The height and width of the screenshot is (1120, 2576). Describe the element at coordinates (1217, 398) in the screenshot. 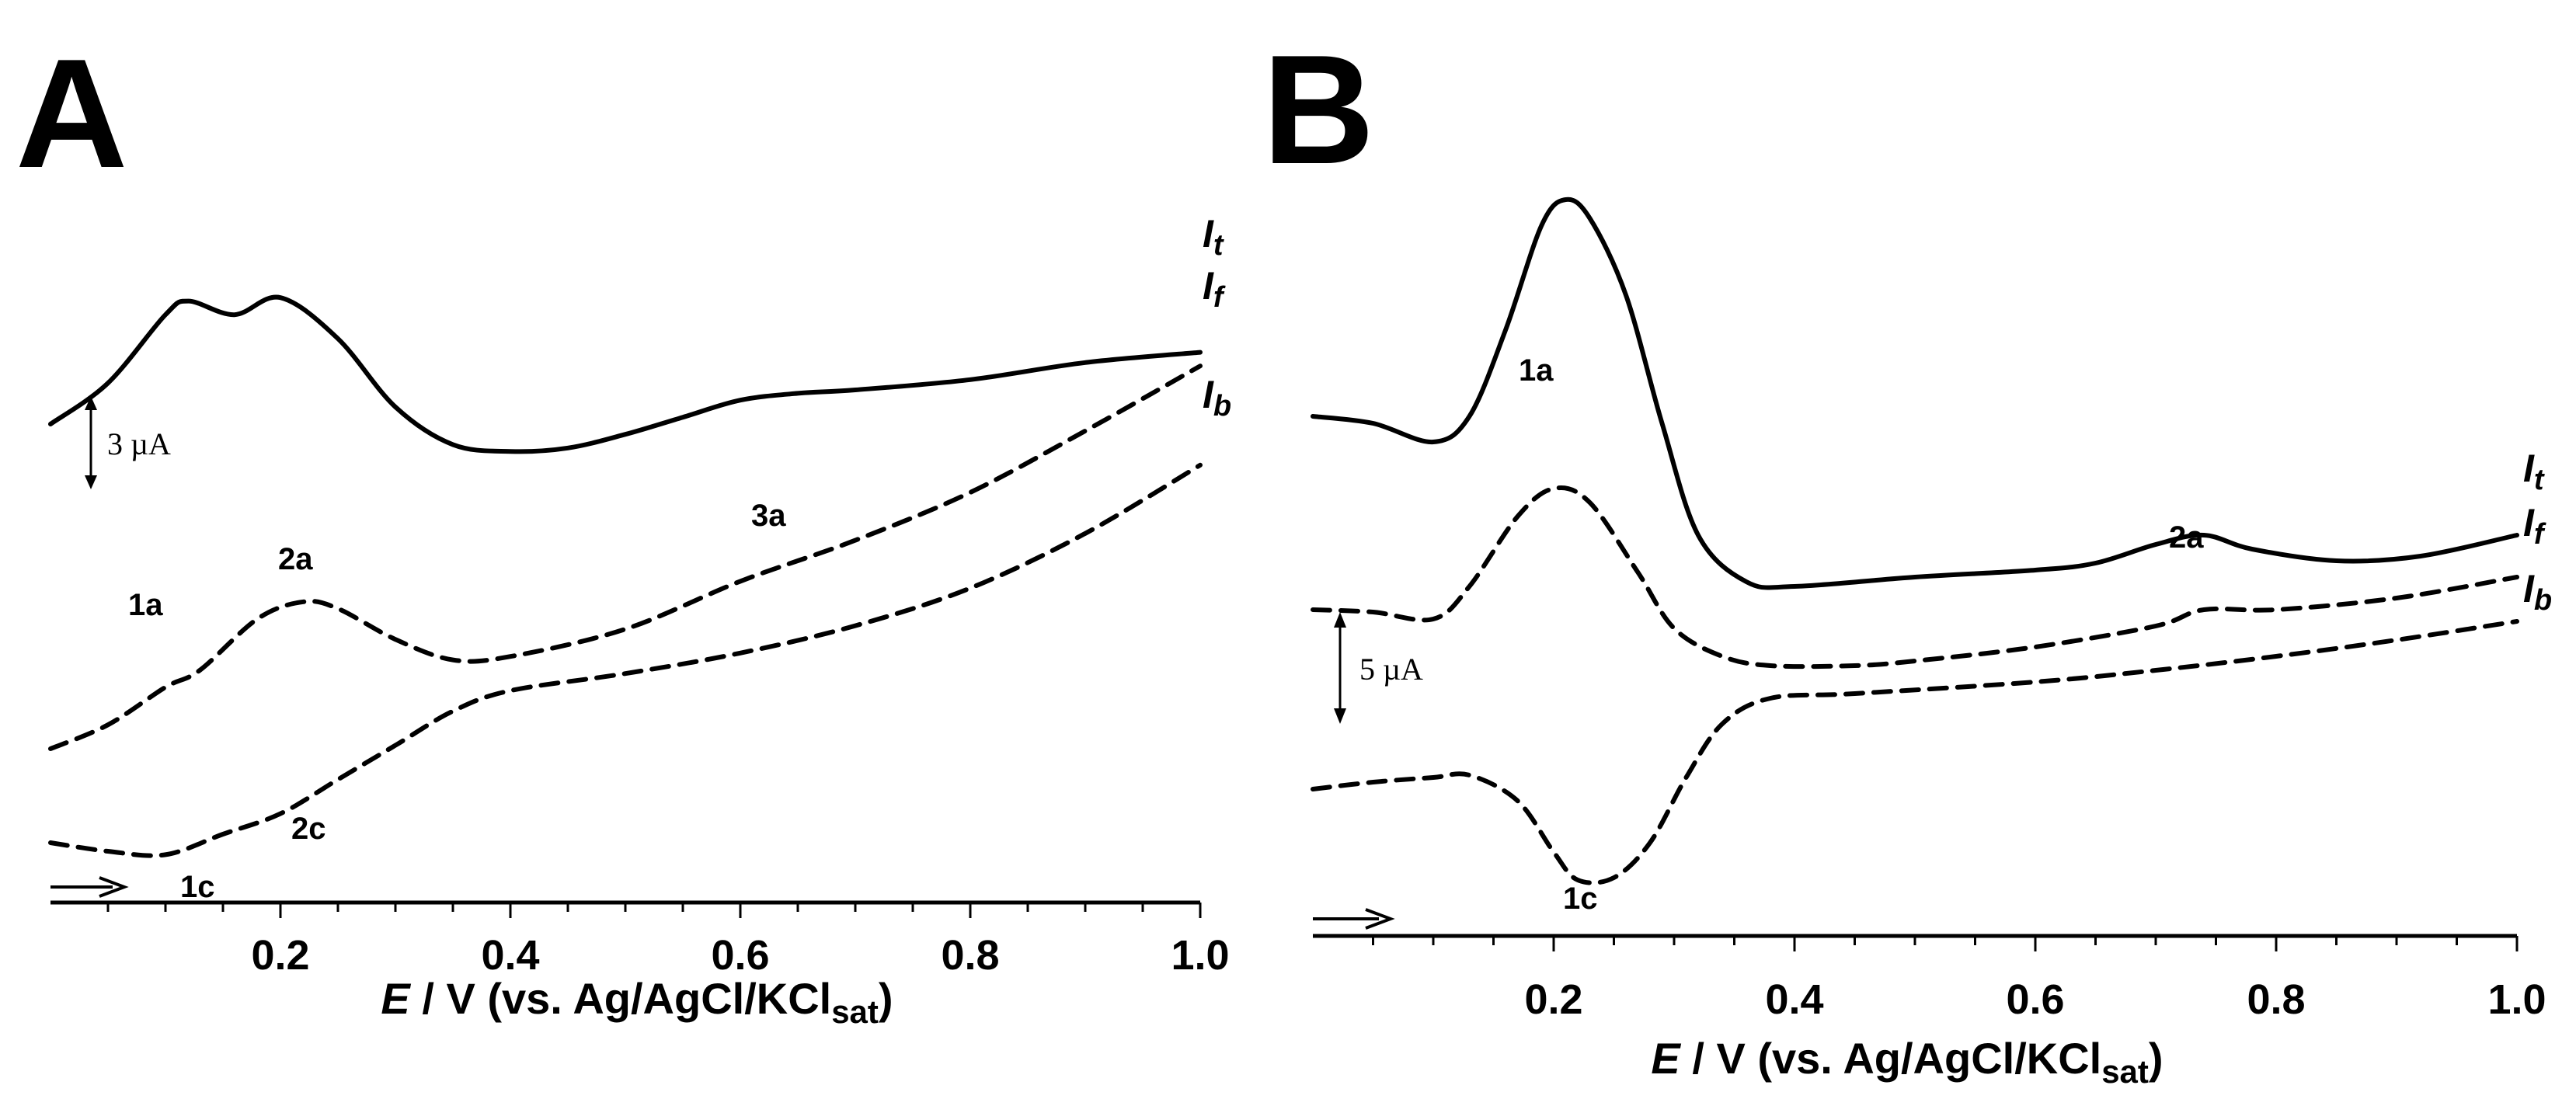

I see `series-label-ib-a: Ib` at that location.